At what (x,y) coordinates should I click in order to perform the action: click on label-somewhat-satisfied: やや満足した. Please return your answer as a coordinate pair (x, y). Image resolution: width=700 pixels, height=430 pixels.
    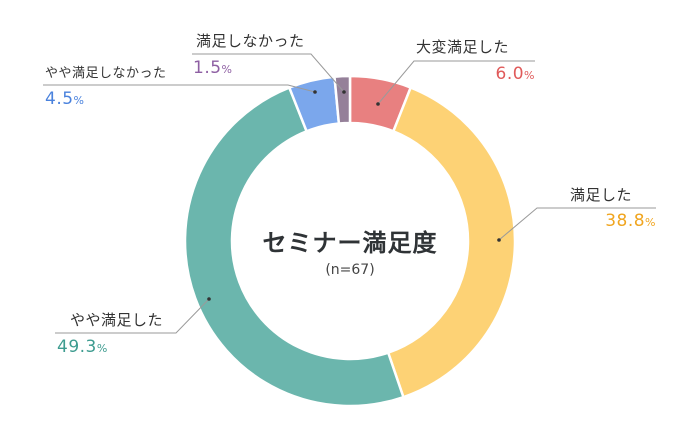
    Looking at the image, I should click on (117, 320).